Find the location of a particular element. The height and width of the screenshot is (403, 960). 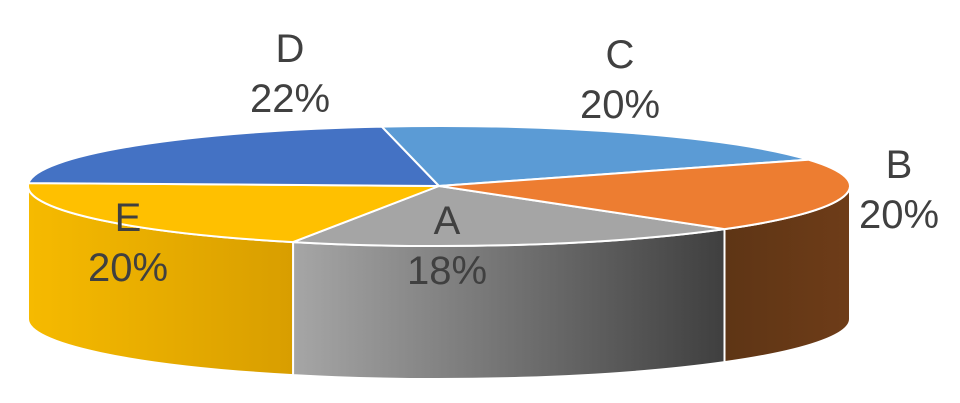

slice-label-a: A is located at coordinates (447, 221).